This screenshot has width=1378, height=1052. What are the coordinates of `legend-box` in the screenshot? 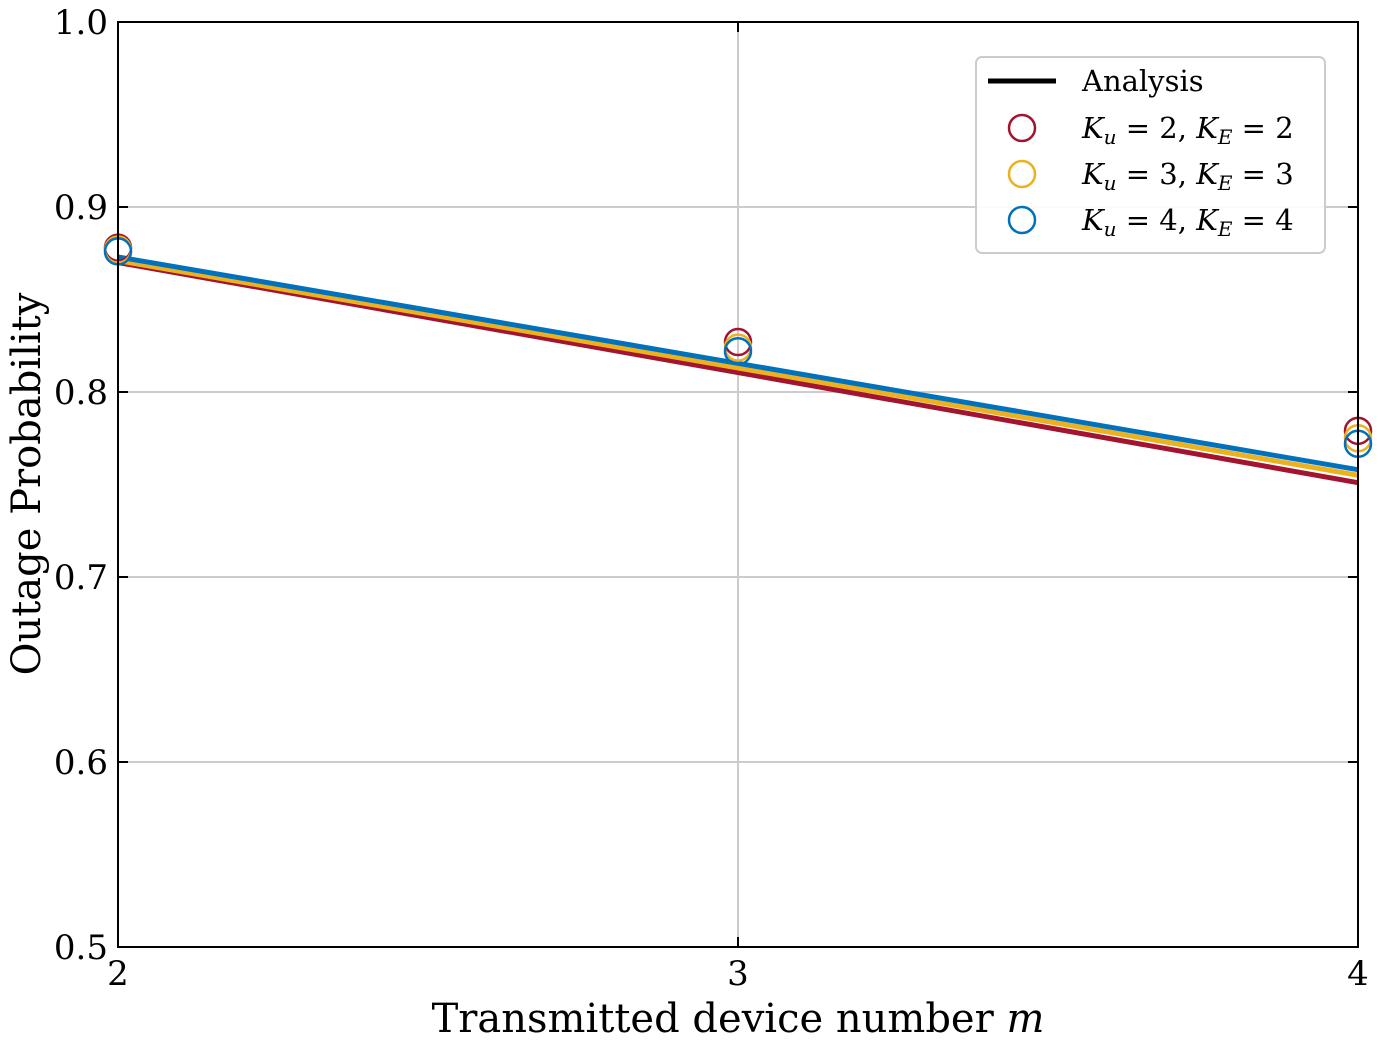 It's located at (1150, 155).